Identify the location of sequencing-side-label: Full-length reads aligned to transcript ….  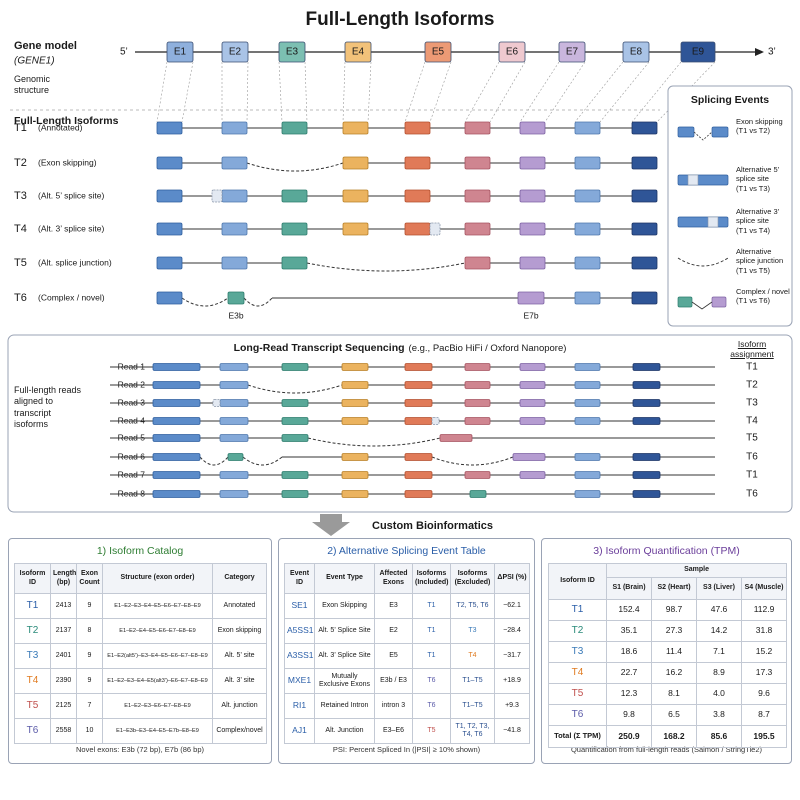
(48, 407).